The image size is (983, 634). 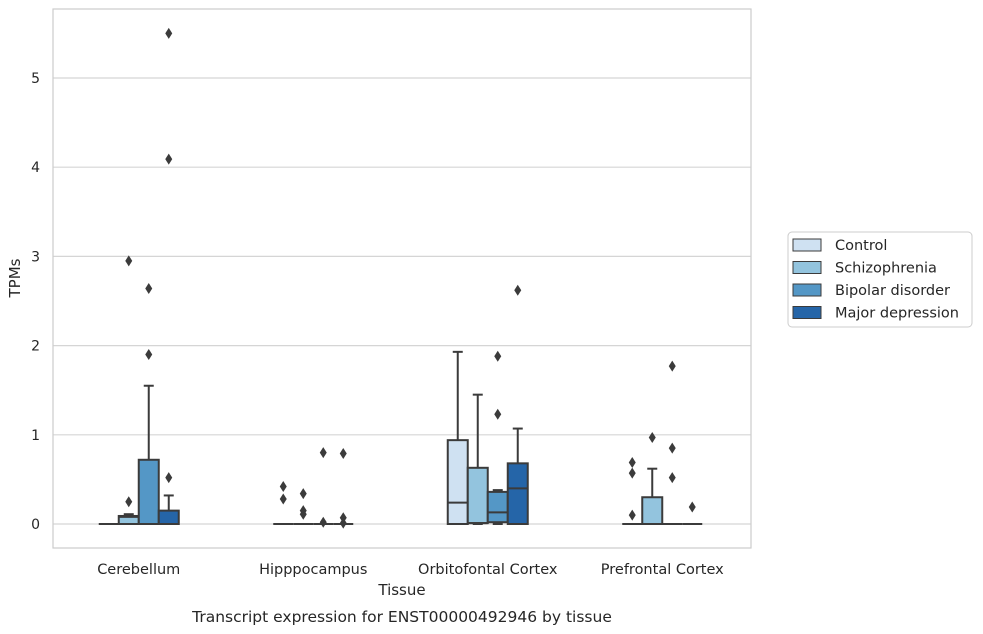 I want to click on legend-label-control: Control, so click(x=861, y=246).